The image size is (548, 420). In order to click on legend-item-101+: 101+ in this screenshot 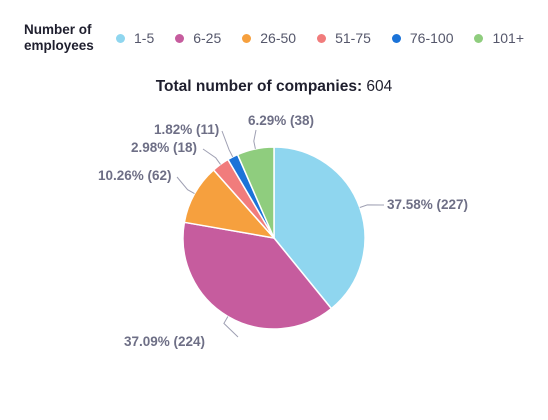, I will do `click(499, 38)`.